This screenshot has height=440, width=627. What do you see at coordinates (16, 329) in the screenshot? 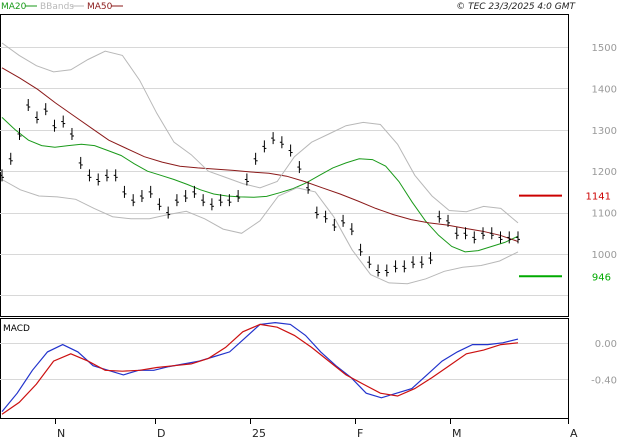
I see `macd-label: MACD` at bounding box center [16, 329].